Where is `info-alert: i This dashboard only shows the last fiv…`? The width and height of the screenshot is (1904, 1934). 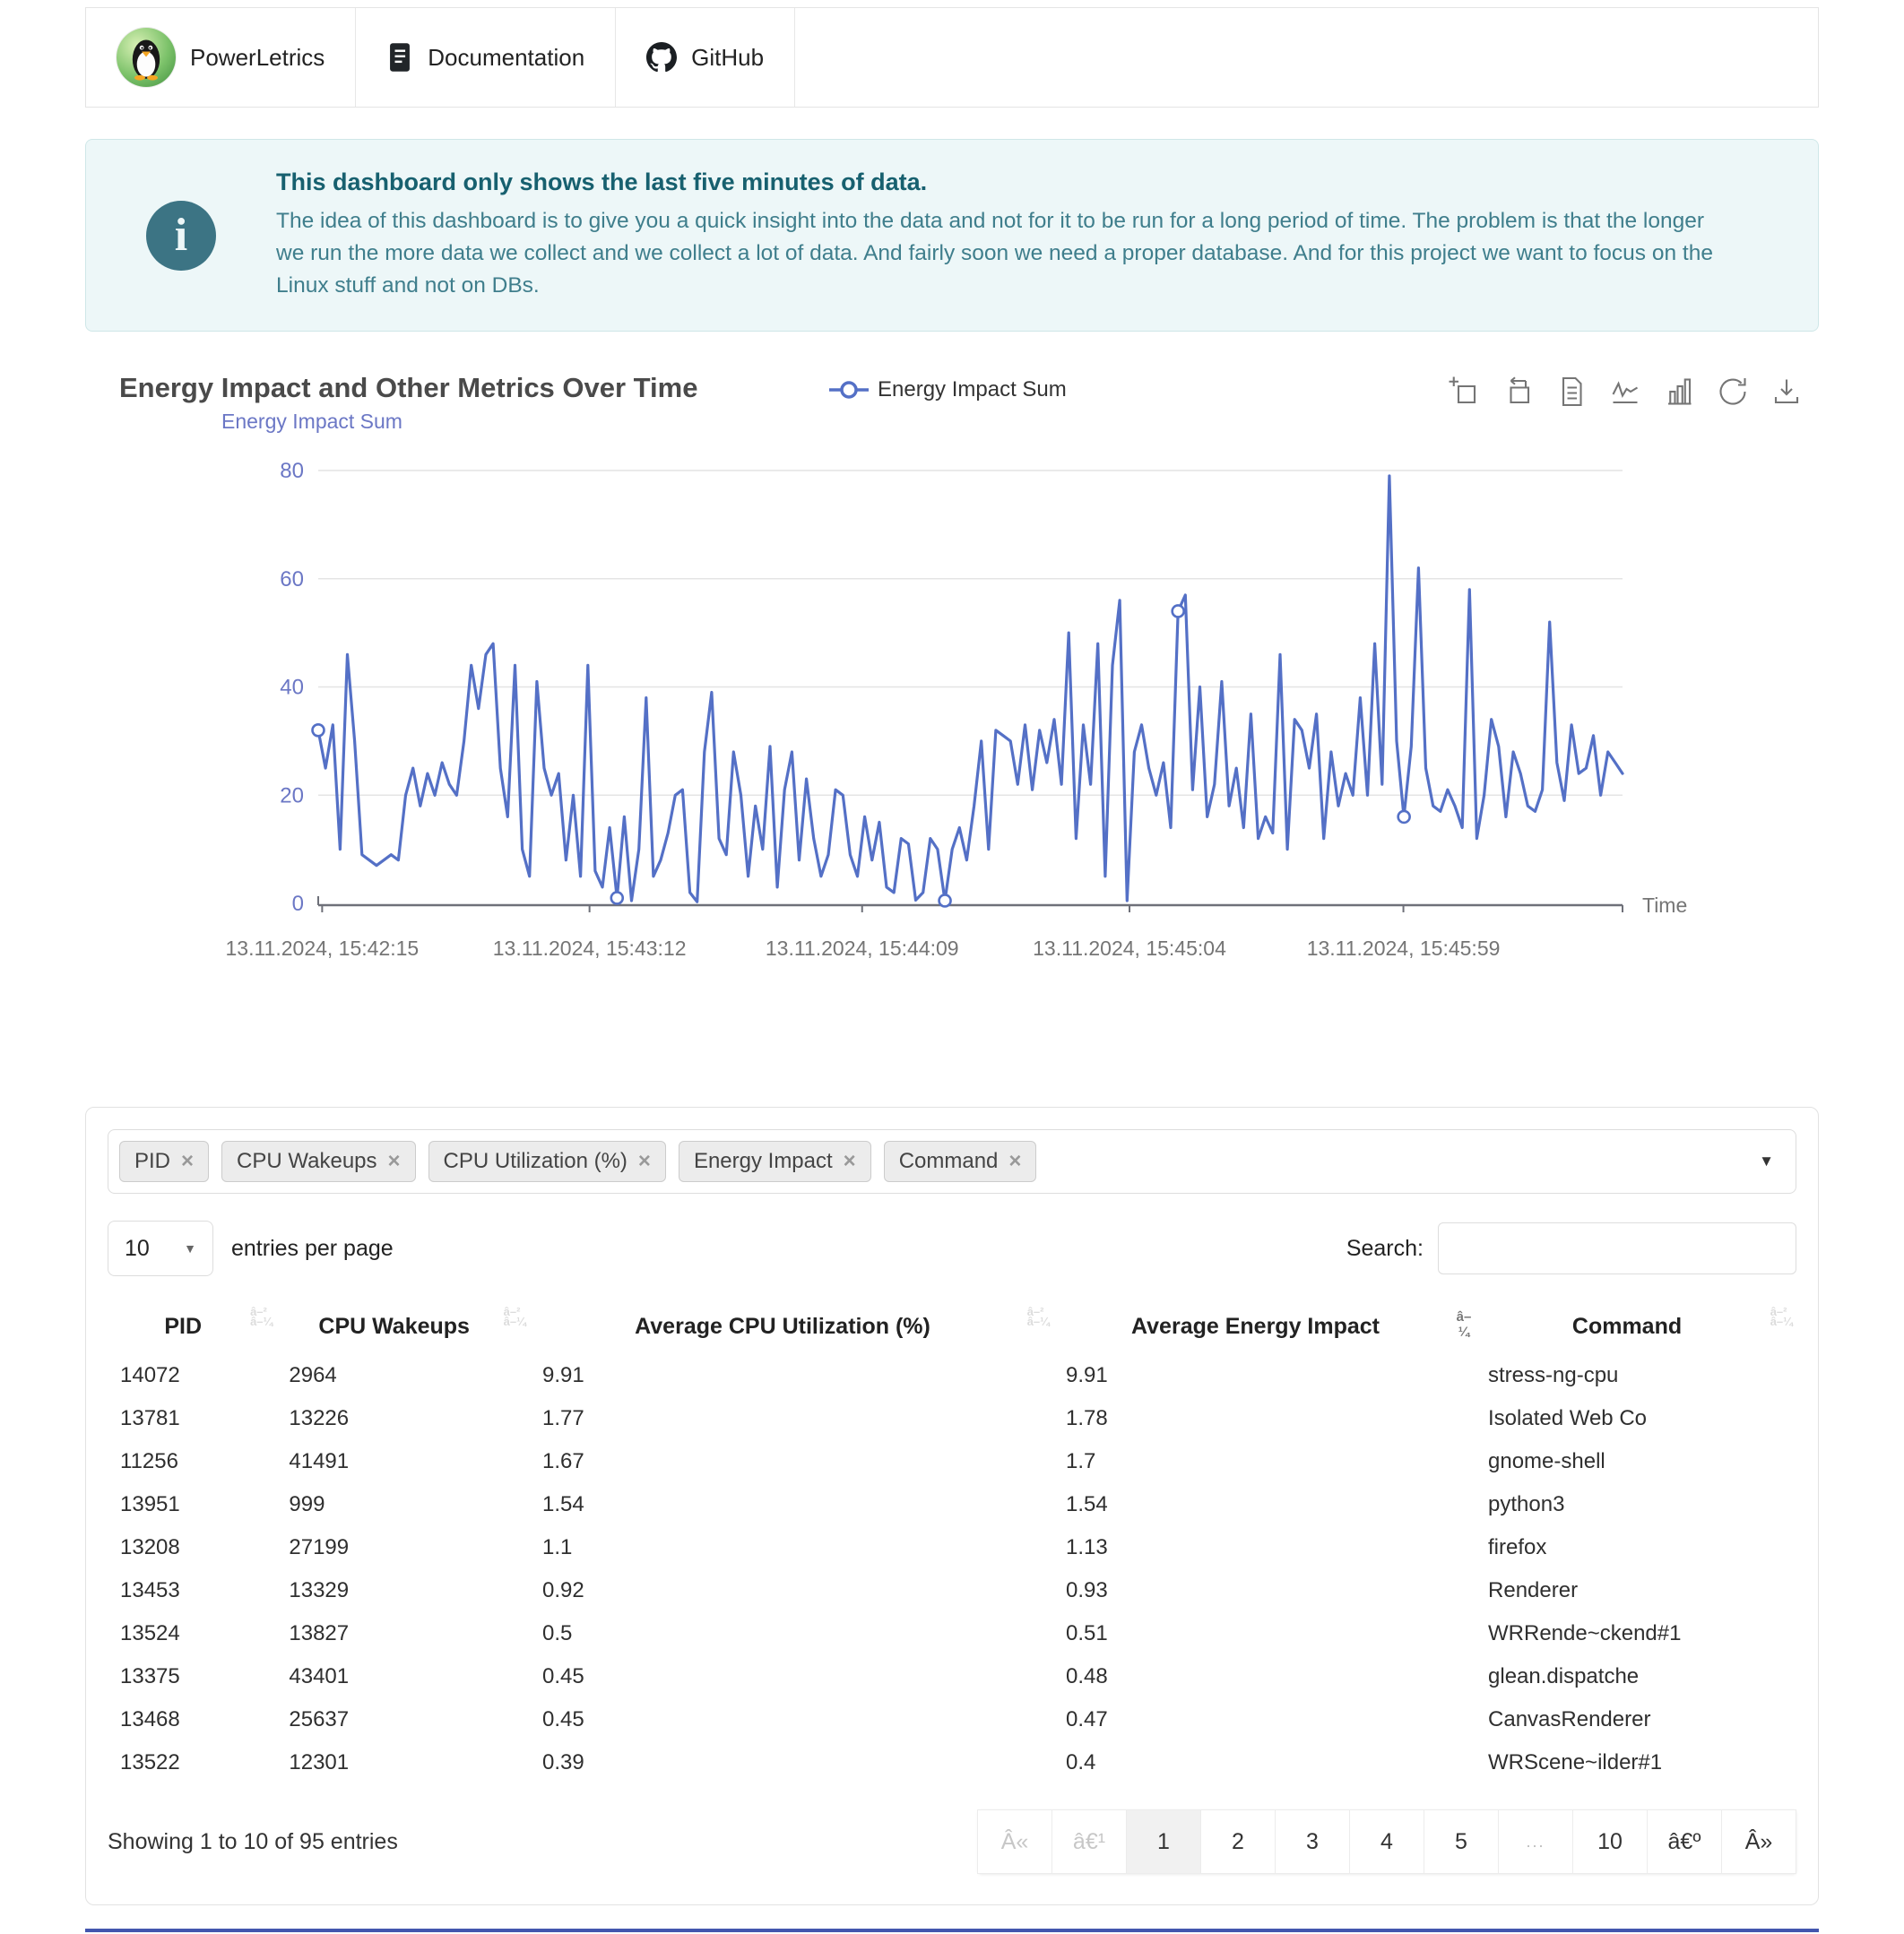
info-alert: i This dashboard only shows the last fiv… is located at coordinates (952, 235).